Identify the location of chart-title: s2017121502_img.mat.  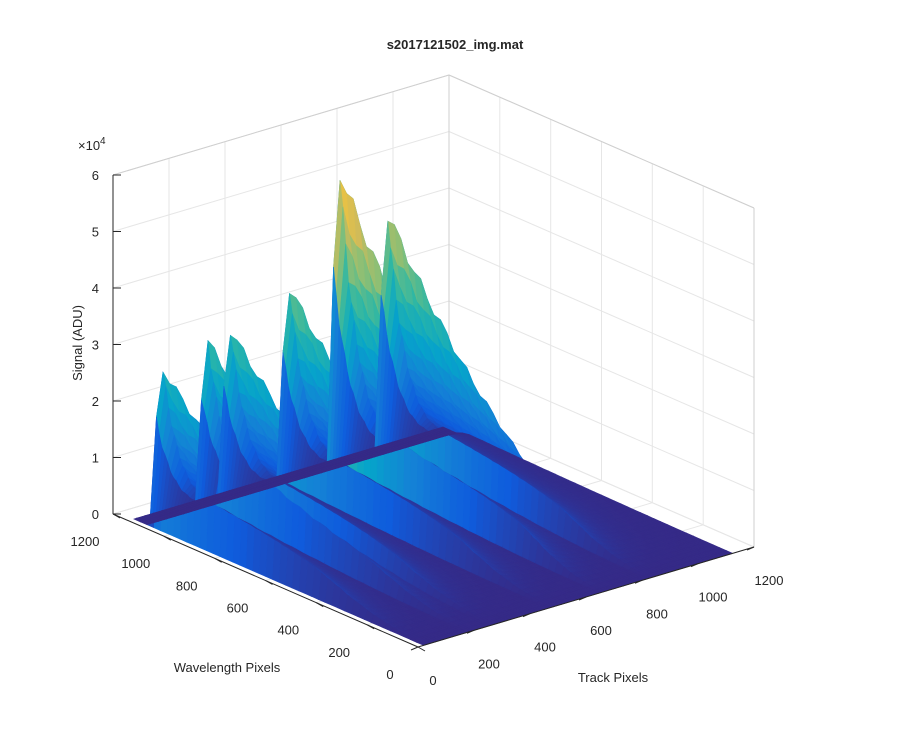
(455, 44).